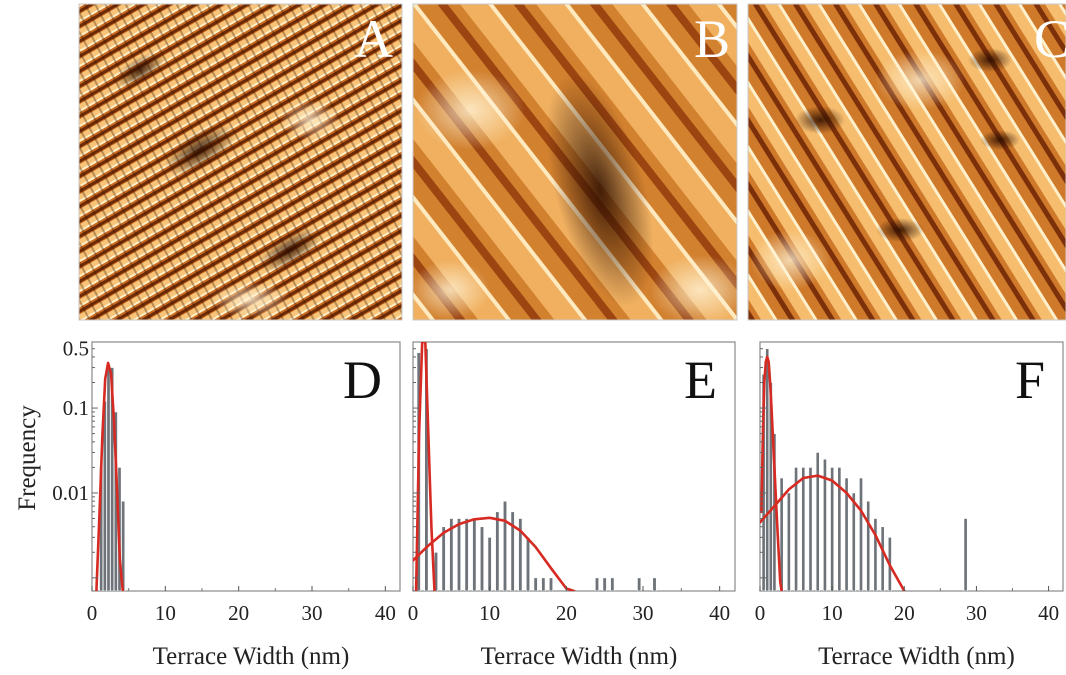 The height and width of the screenshot is (675, 1066). Describe the element at coordinates (916, 656) in the screenshot. I see `x-axis-title-f: Terrace Width (nm)` at that location.